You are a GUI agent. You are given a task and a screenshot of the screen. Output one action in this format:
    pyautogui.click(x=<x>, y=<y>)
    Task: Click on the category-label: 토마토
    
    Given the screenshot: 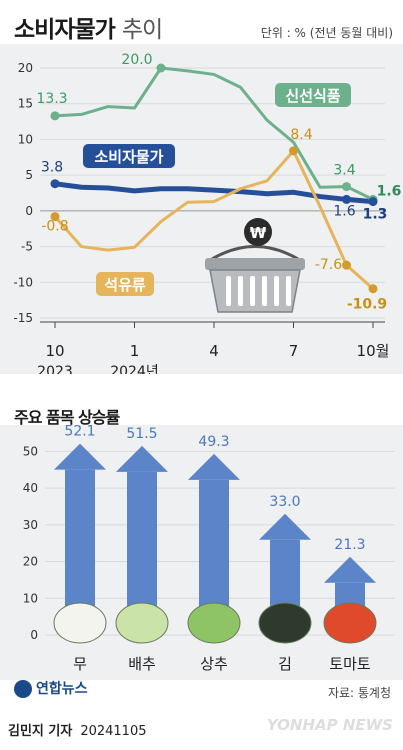 What is the action you would take?
    pyautogui.click(x=350, y=664)
    